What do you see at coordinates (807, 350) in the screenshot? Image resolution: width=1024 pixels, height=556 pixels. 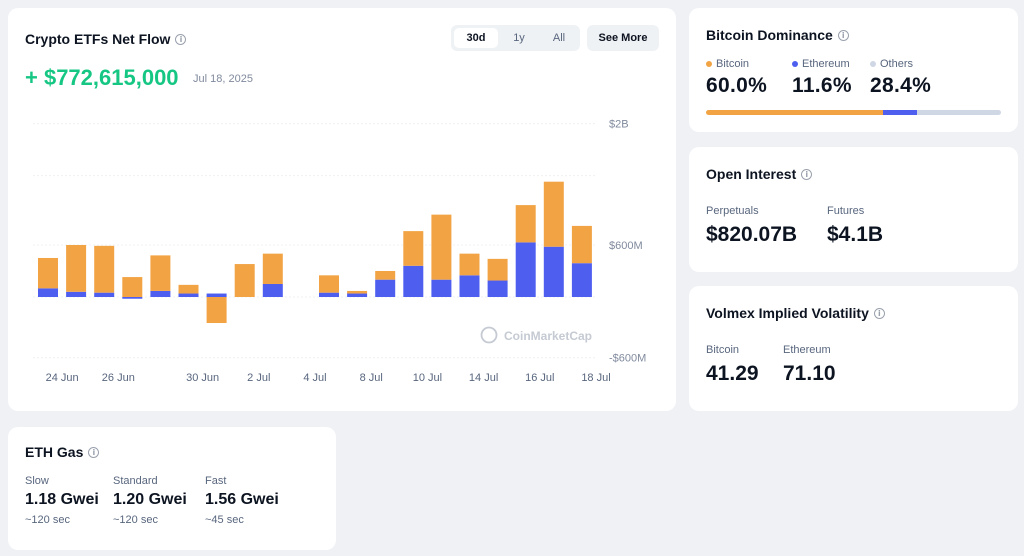 I see `volatility-ethereum-label: Ethereum` at bounding box center [807, 350].